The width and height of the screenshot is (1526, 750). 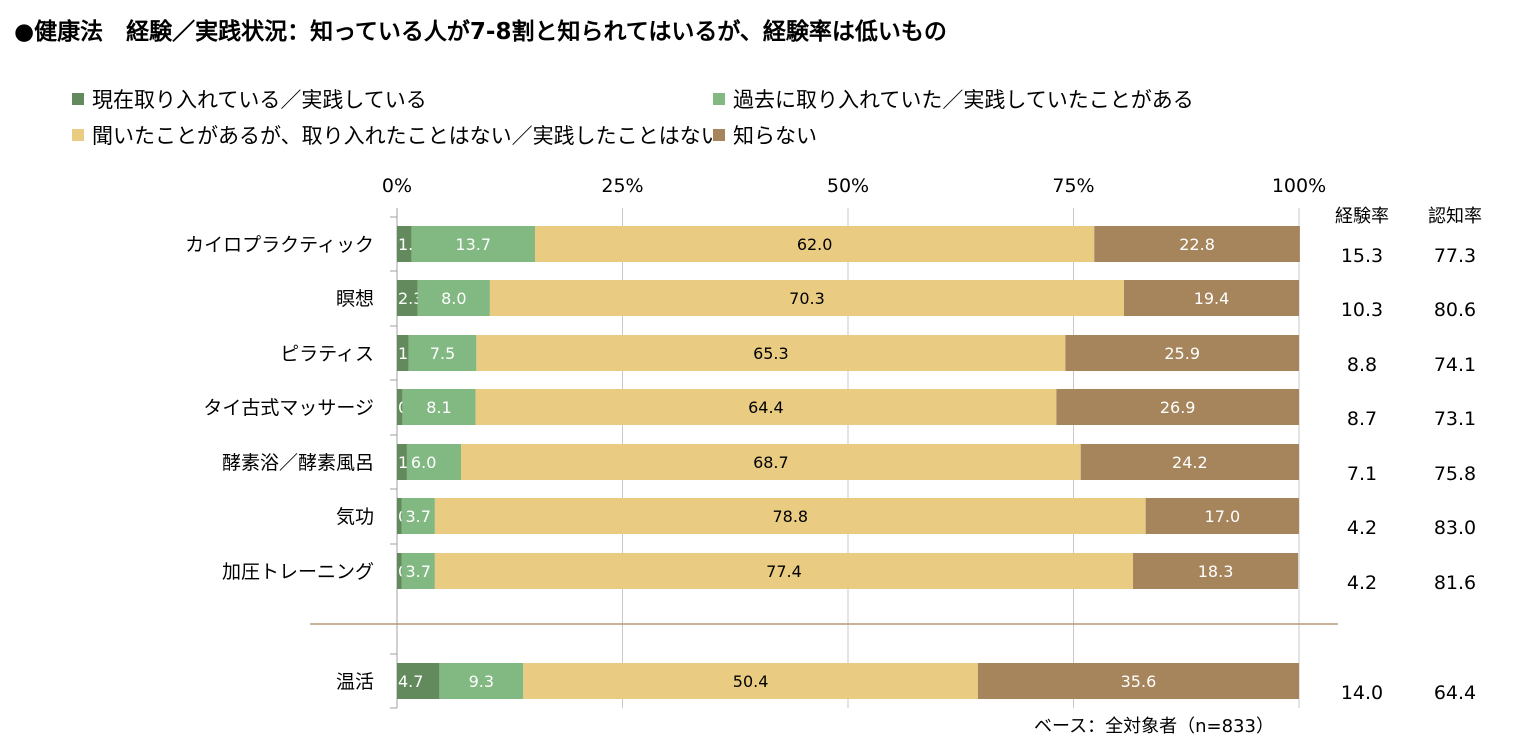 I want to click on extra-column-value: 7.1, so click(x=1362, y=474).